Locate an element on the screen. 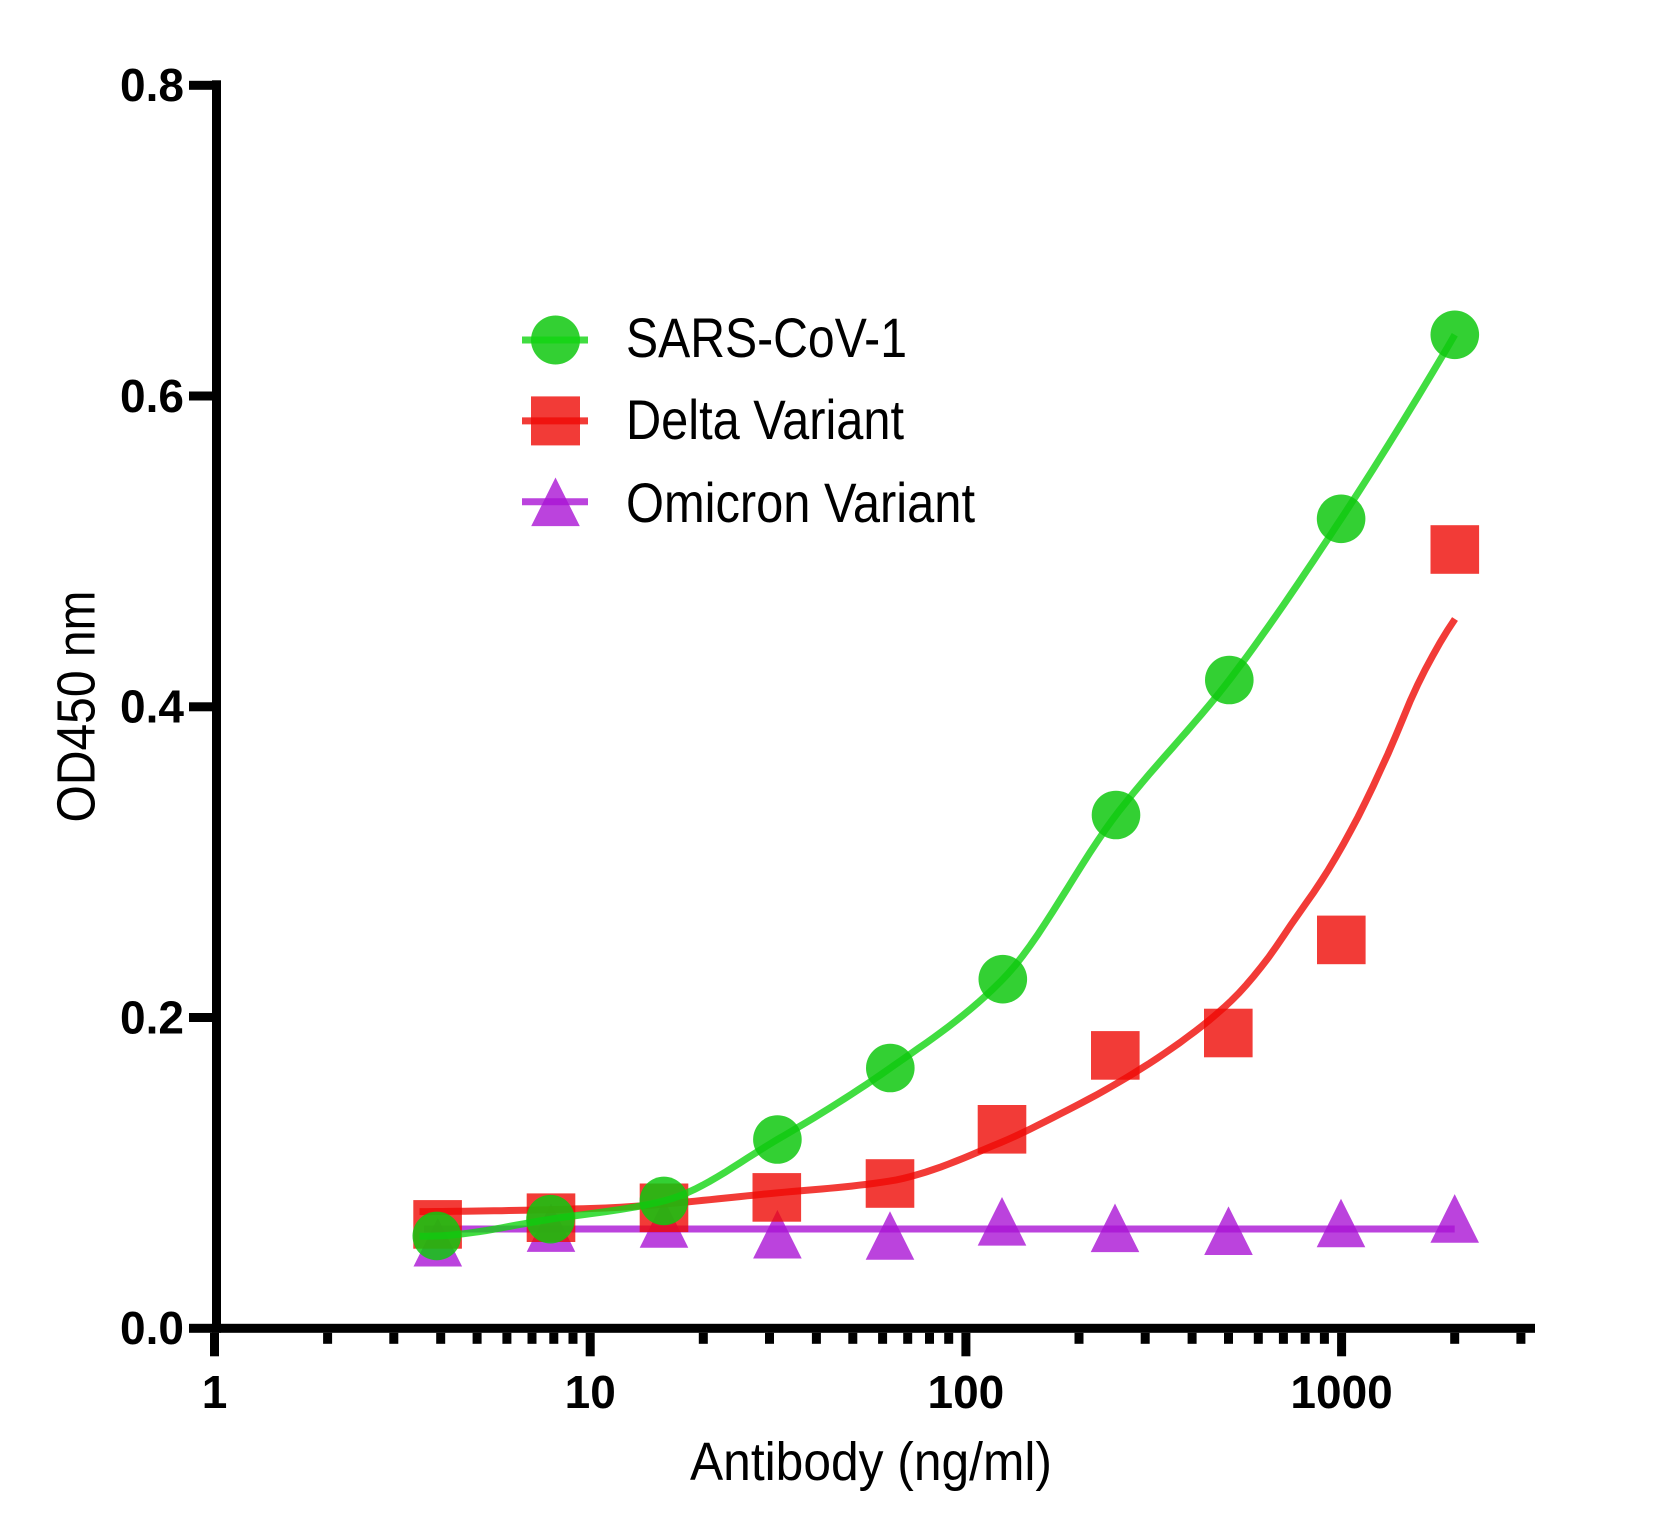 Image resolution: width=1668 pixels, height=1536 pixels. svg-text: 10 is located at coordinates (590, 1392).